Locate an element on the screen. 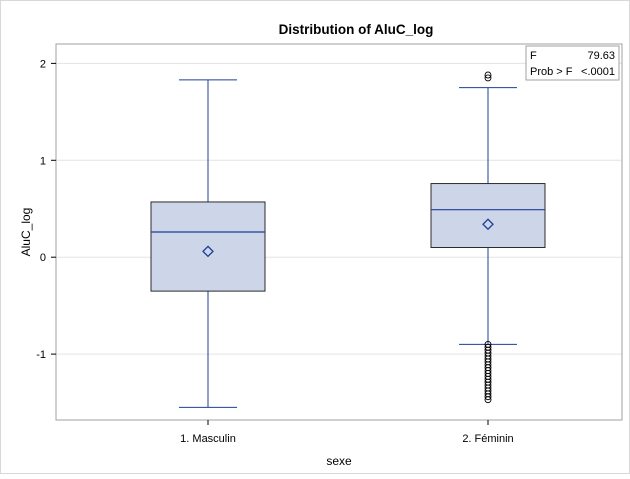 The width and height of the screenshot is (630, 479). x-tick-label: 2. Féminin is located at coordinates (487, 439).